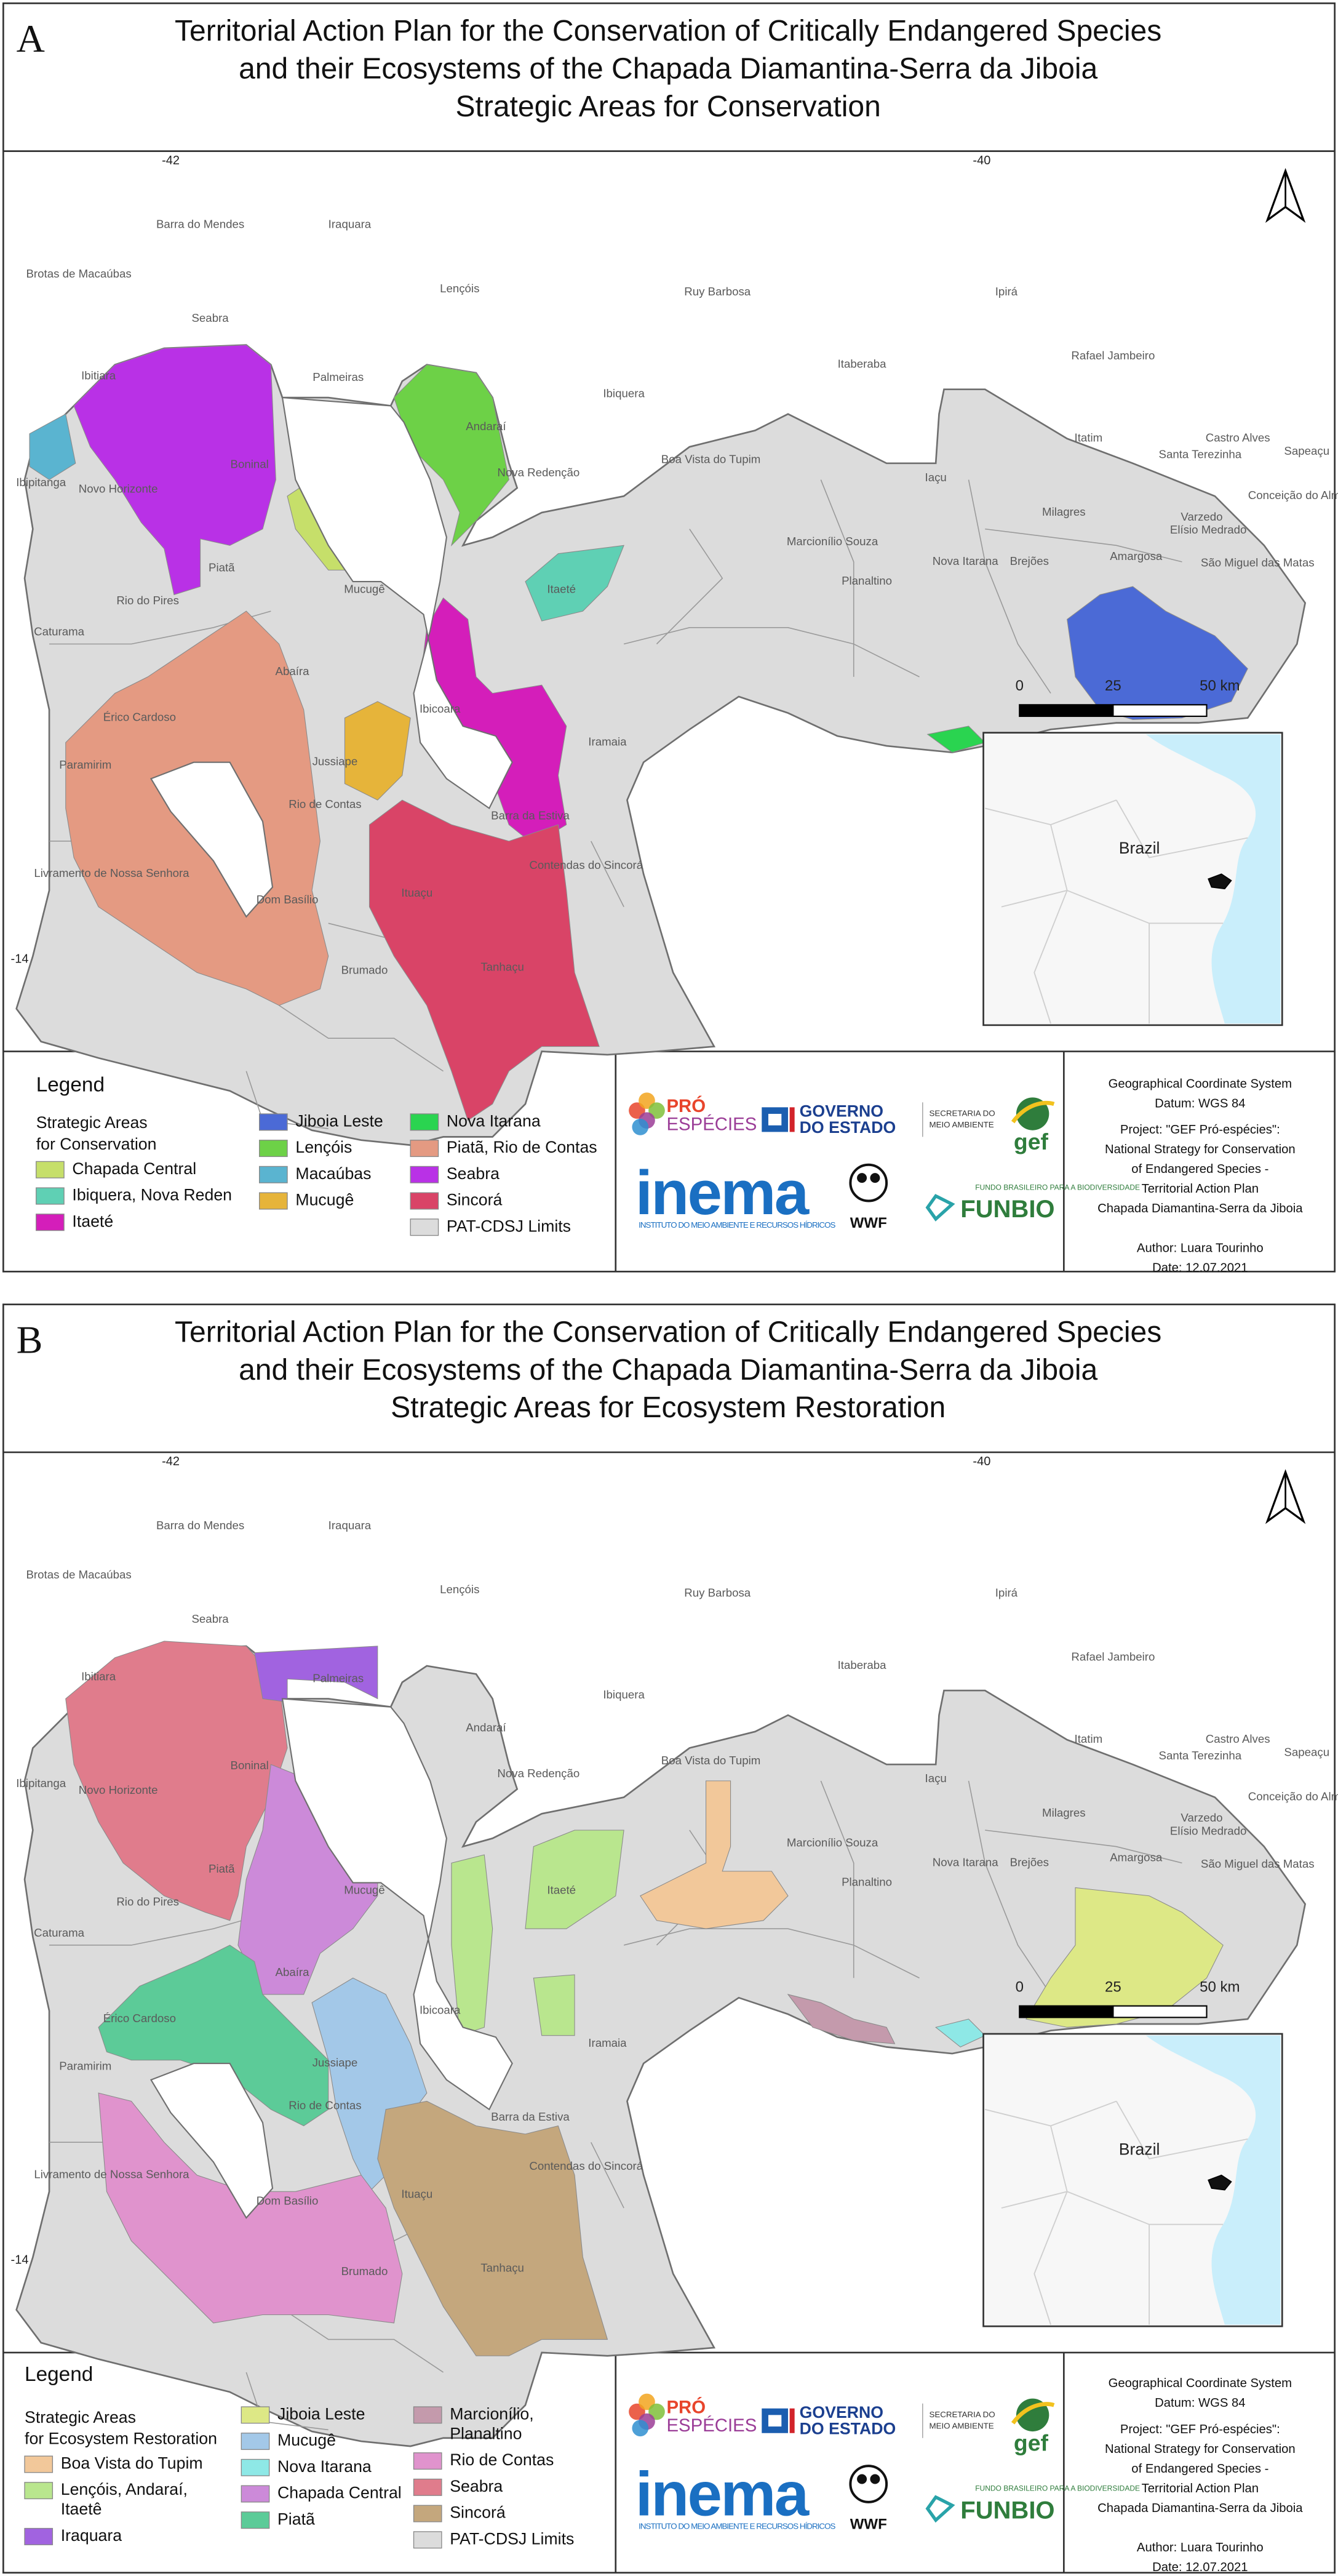 The image size is (1338, 2576). I want to click on info-text: Datum: WGS 84, so click(1200, 2403).